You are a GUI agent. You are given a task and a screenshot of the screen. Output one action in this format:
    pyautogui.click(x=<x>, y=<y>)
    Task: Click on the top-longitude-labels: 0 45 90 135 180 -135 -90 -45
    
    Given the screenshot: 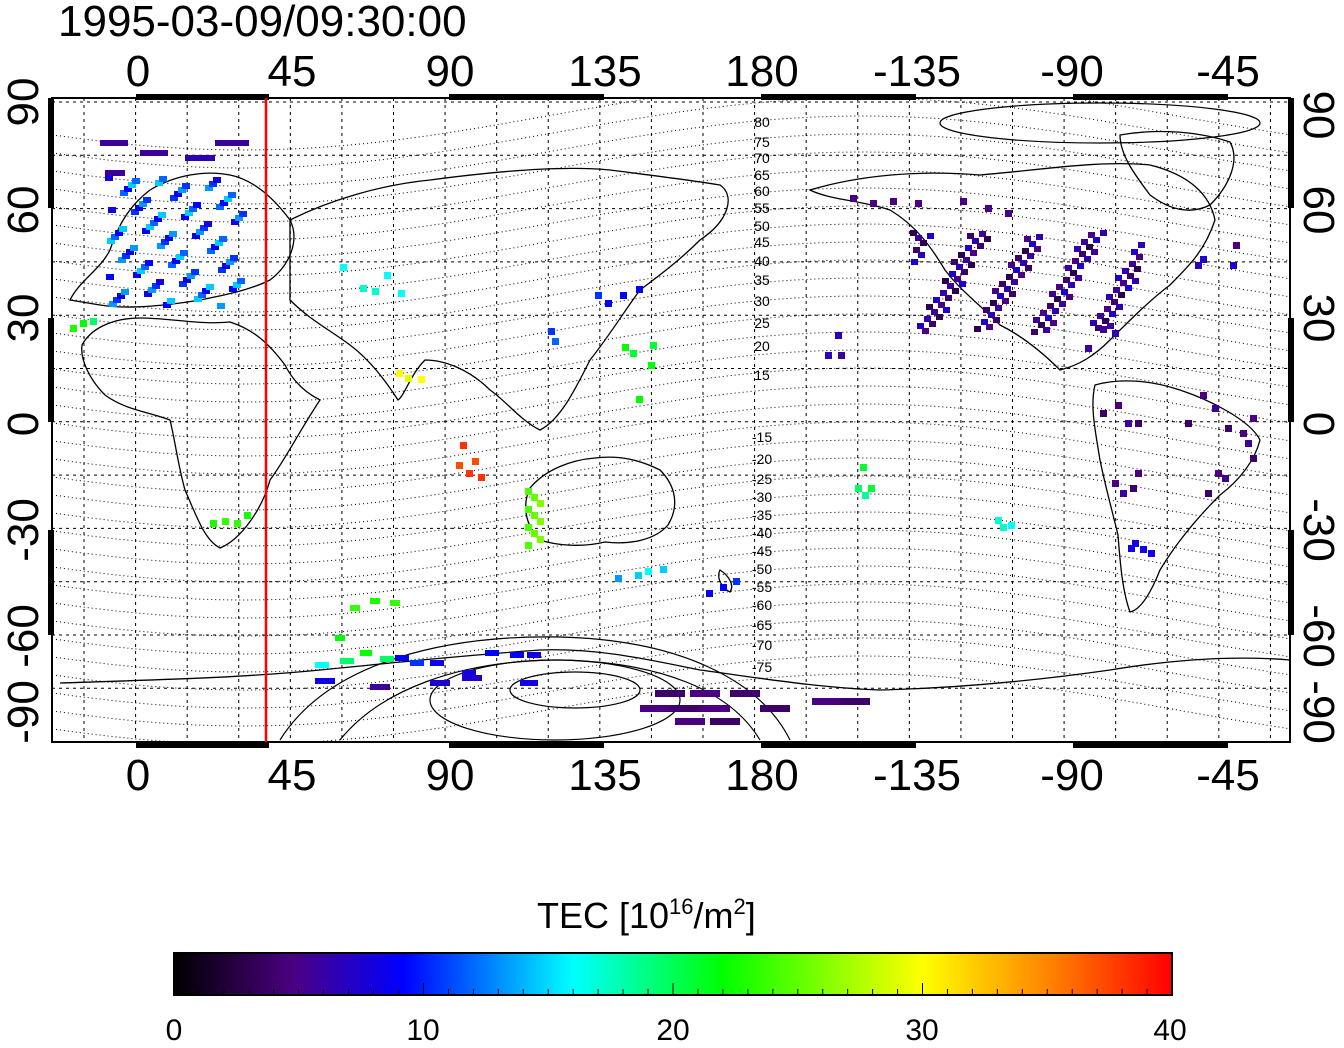 What is the action you would take?
    pyautogui.click(x=693, y=71)
    